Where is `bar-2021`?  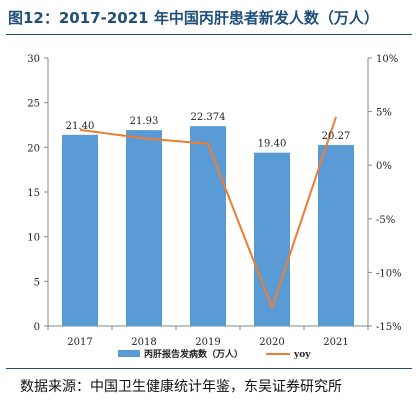
bar-2021 is located at coordinates (336, 235).